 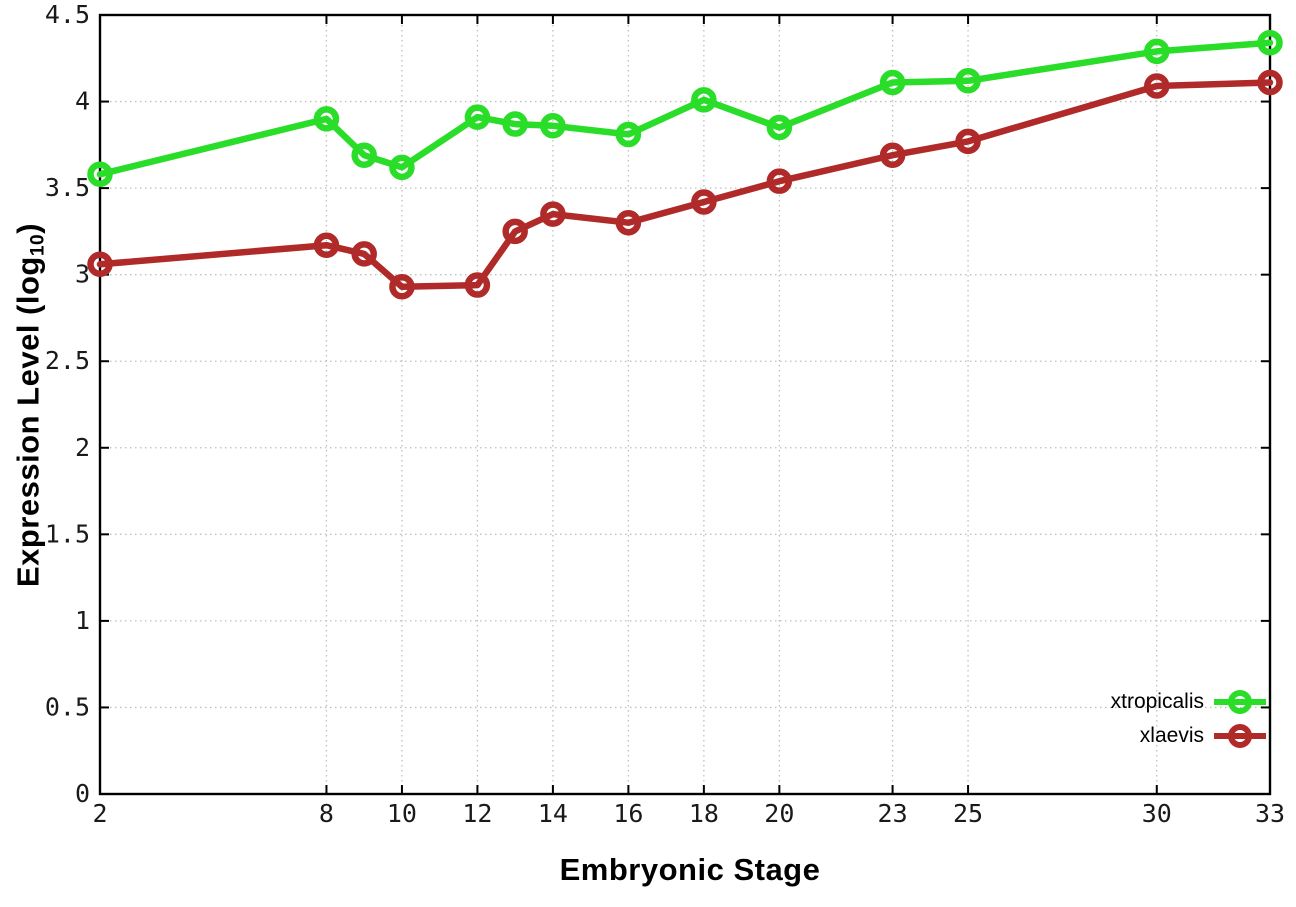 I want to click on legend-sample-xlaevis, so click(x=1240, y=736).